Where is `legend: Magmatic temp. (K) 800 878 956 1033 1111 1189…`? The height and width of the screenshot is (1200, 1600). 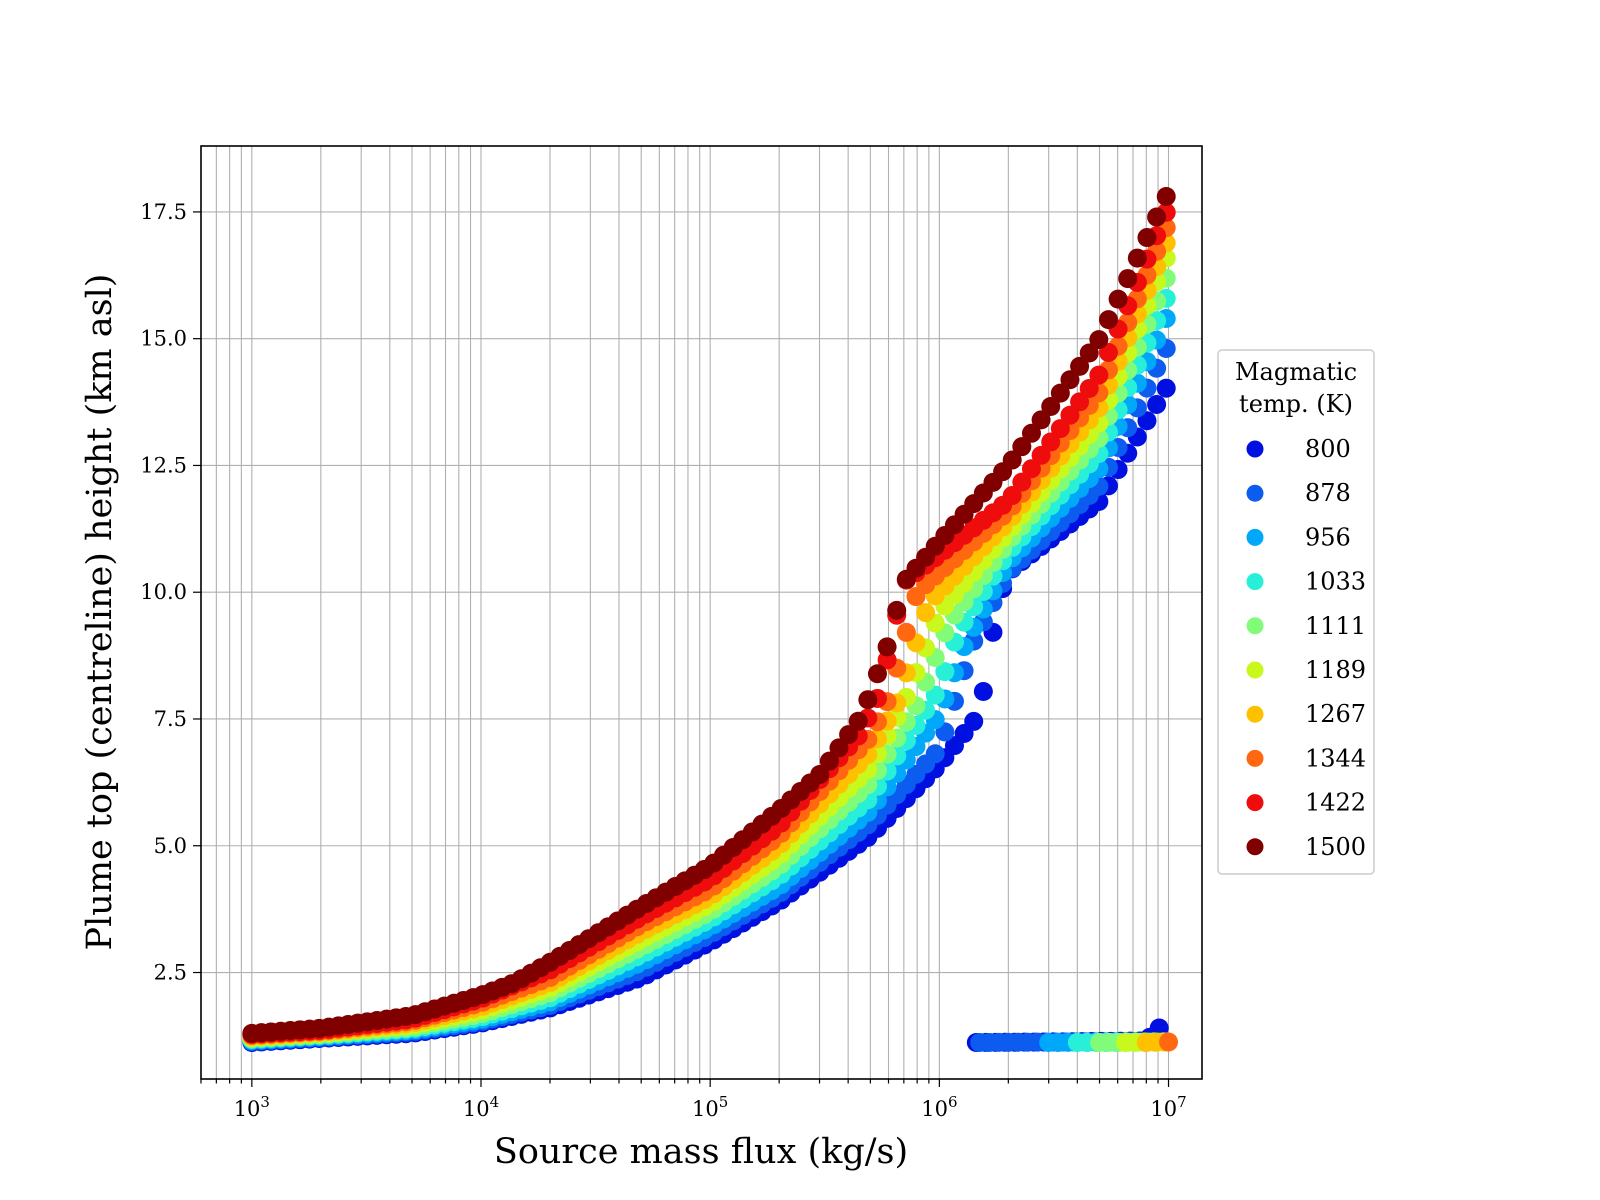 legend: Magmatic temp. (K) 800 878 956 1033 1111 1189… is located at coordinates (1296, 612).